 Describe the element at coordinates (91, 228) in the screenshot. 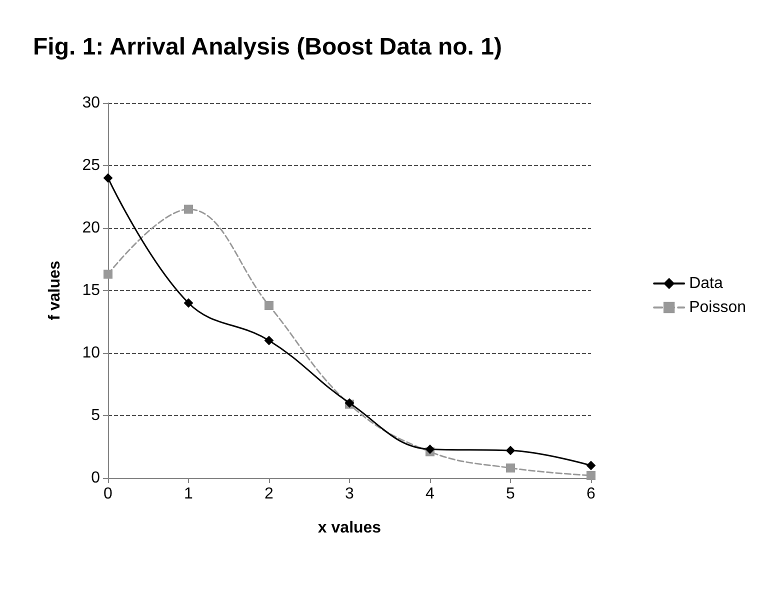

I see `y-tick-label: 20` at that location.